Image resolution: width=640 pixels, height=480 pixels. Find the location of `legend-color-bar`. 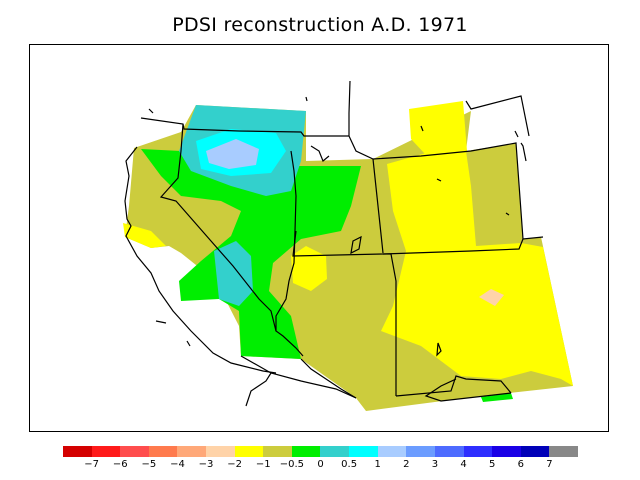

legend-color-bar is located at coordinates (320, 451).